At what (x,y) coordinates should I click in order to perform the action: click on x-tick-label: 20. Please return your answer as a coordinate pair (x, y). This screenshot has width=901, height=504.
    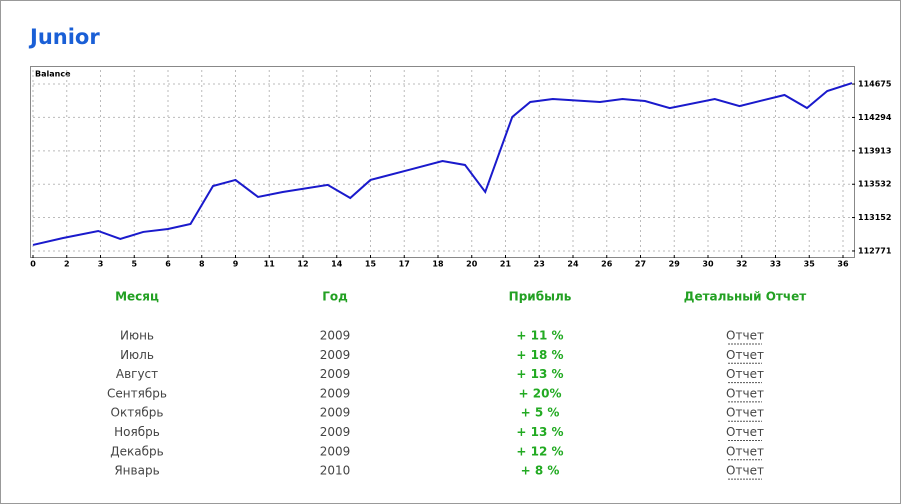
    Looking at the image, I should click on (472, 264).